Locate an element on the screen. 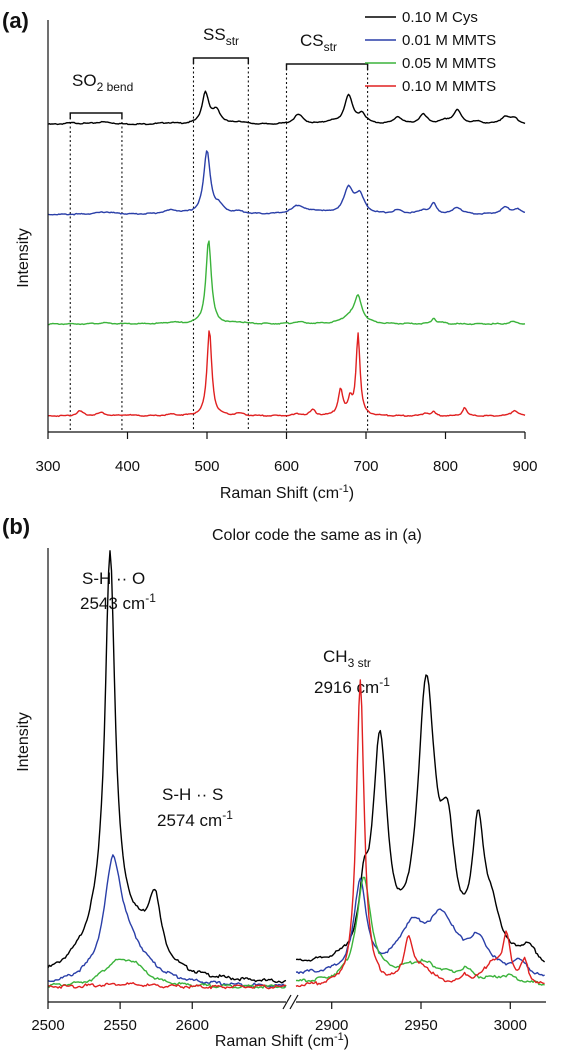  legend-entry-cys: 0.10 M Cys is located at coordinates (421, 17).